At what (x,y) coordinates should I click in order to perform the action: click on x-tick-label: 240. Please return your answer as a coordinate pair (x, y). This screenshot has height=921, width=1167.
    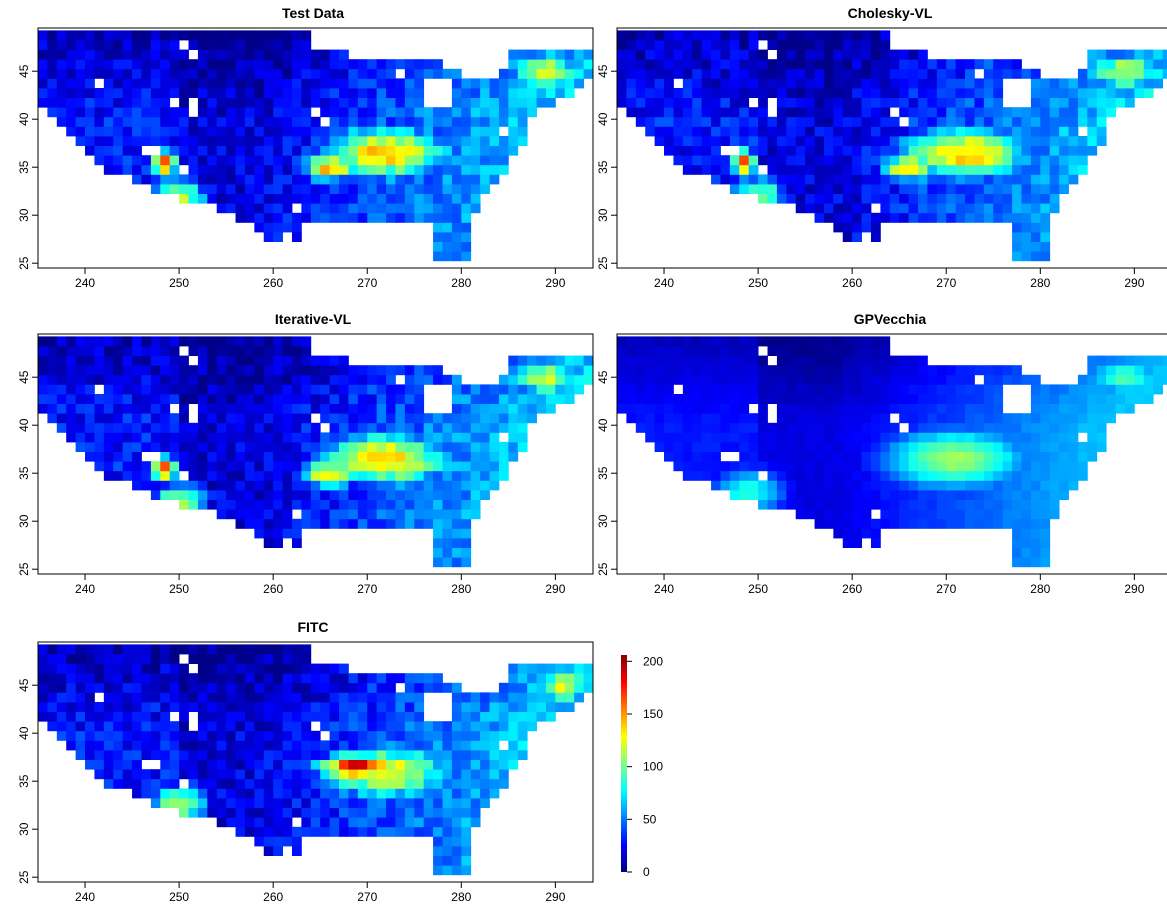
    Looking at the image, I should click on (85, 589).